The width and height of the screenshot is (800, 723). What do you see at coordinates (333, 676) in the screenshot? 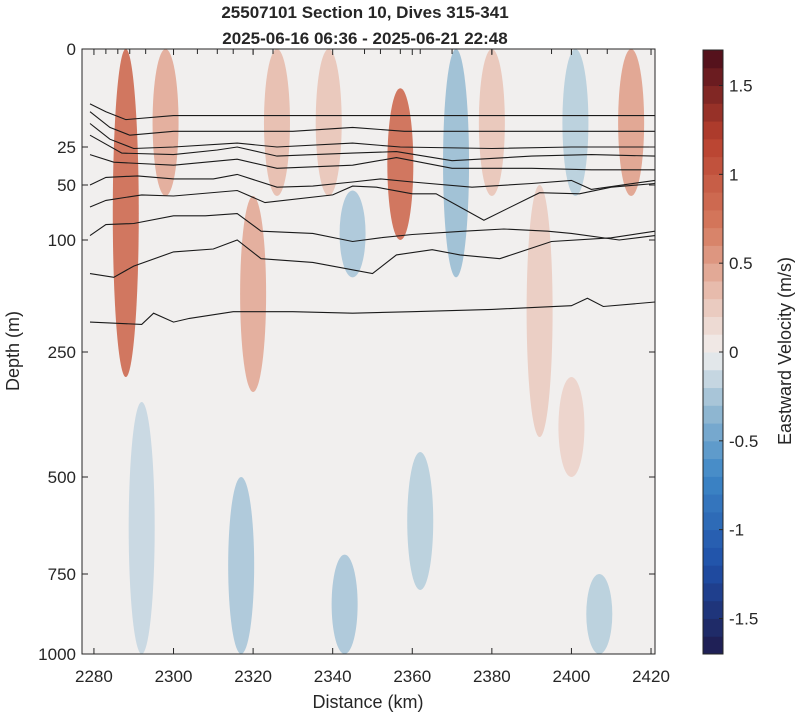
I see `x-tick-label: 2340` at bounding box center [333, 676].